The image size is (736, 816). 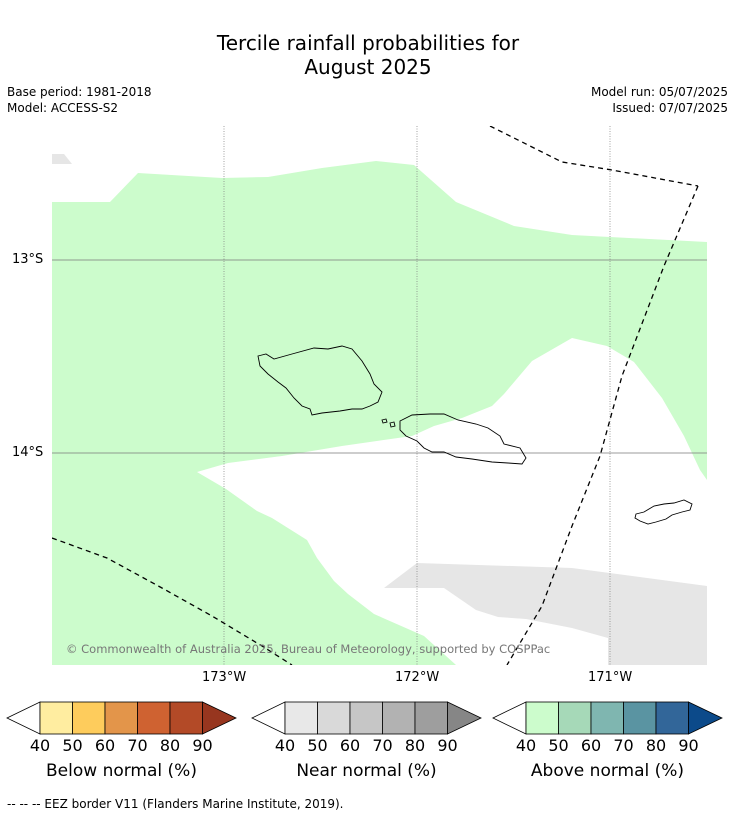 I want to click on lon-label-171w: 171°W, so click(x=610, y=677).